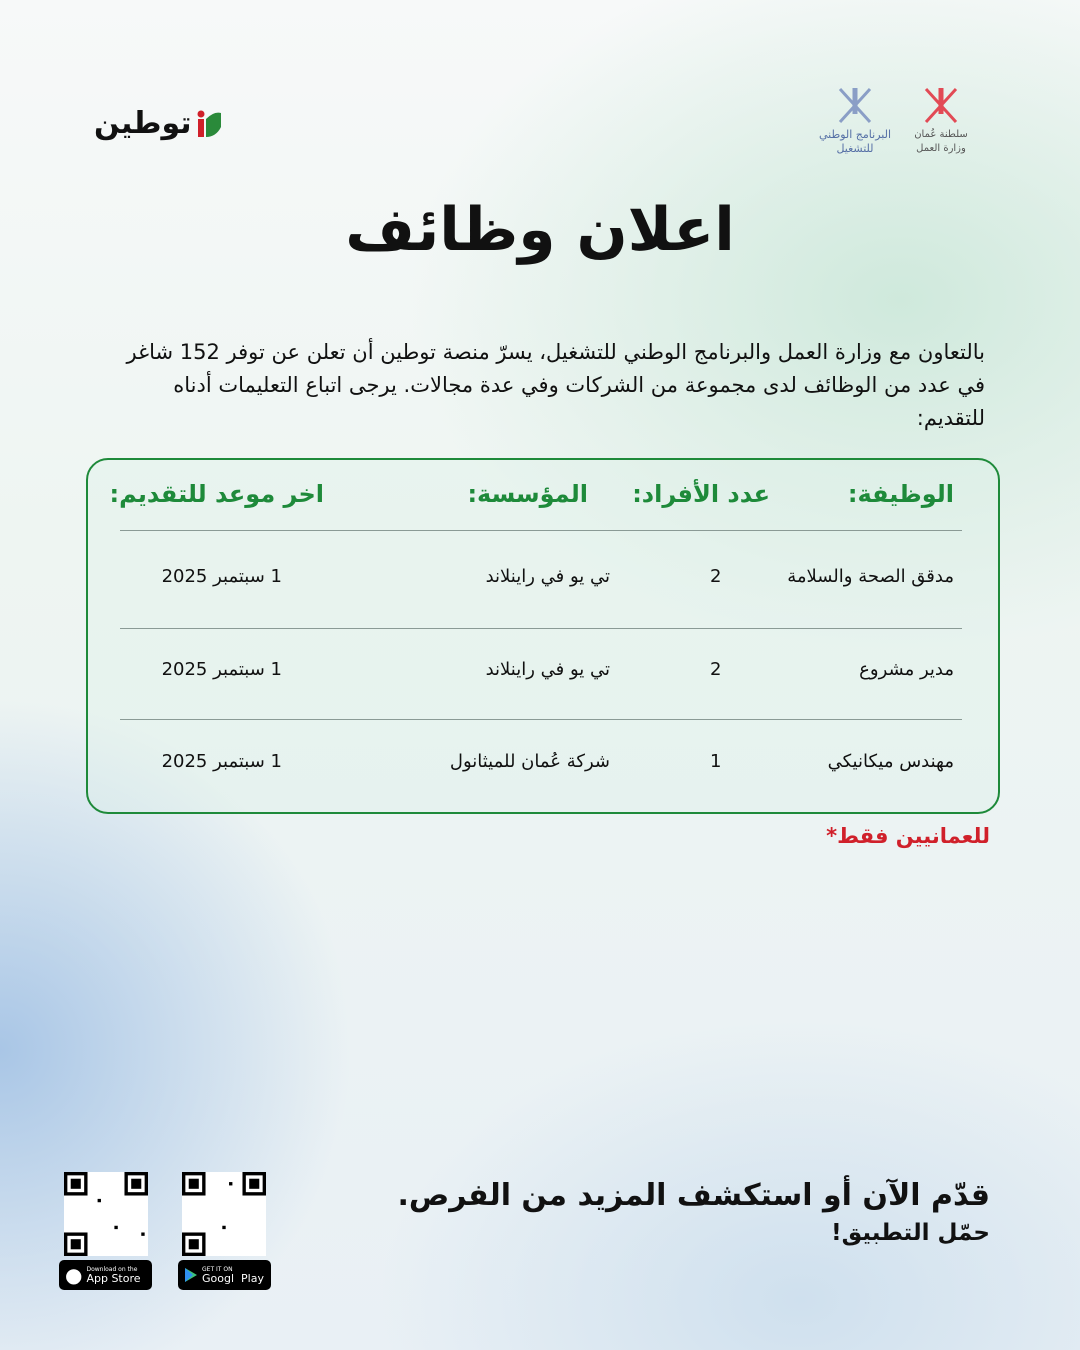 This screenshot has height=1350, width=1080. I want to click on khanjar-emblem-icon, so click(855, 105).